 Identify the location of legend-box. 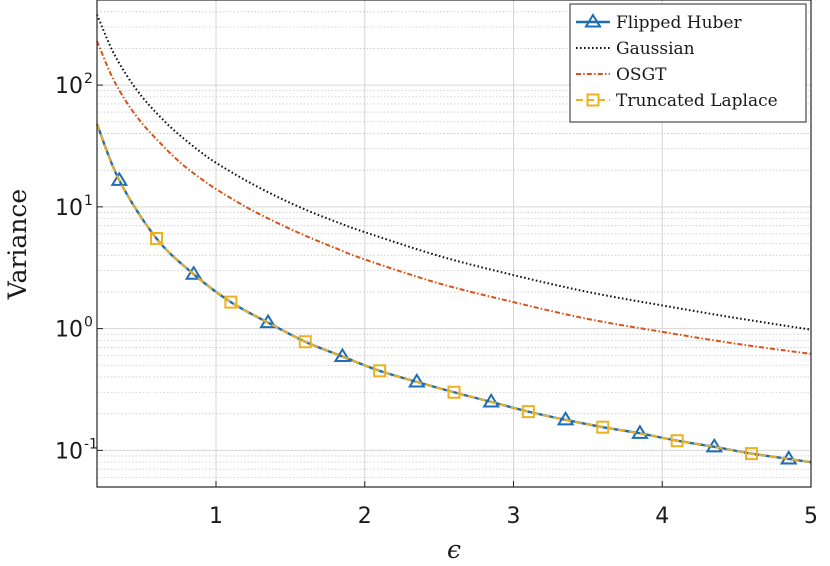
(688, 63).